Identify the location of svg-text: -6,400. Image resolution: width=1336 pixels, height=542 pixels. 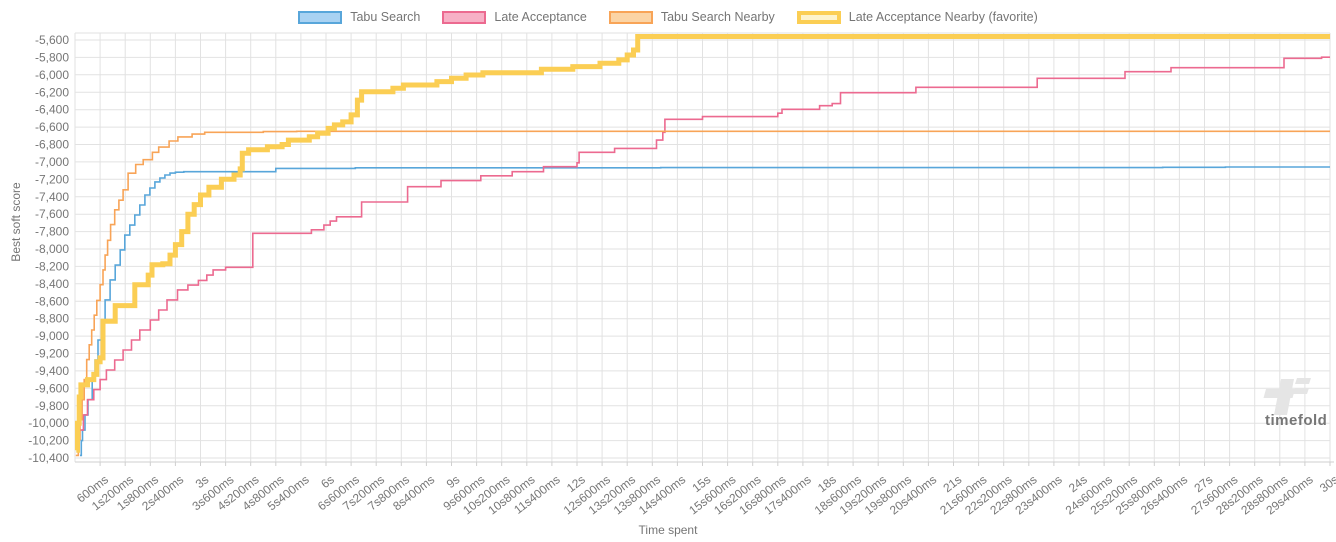
(52, 110).